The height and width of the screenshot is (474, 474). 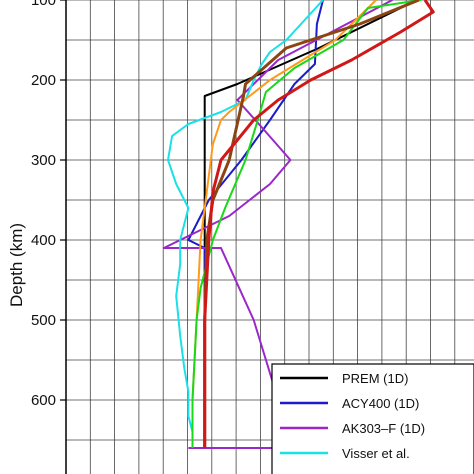 What do you see at coordinates (43, 160) in the screenshot?
I see `y-tick-label: 300` at bounding box center [43, 160].